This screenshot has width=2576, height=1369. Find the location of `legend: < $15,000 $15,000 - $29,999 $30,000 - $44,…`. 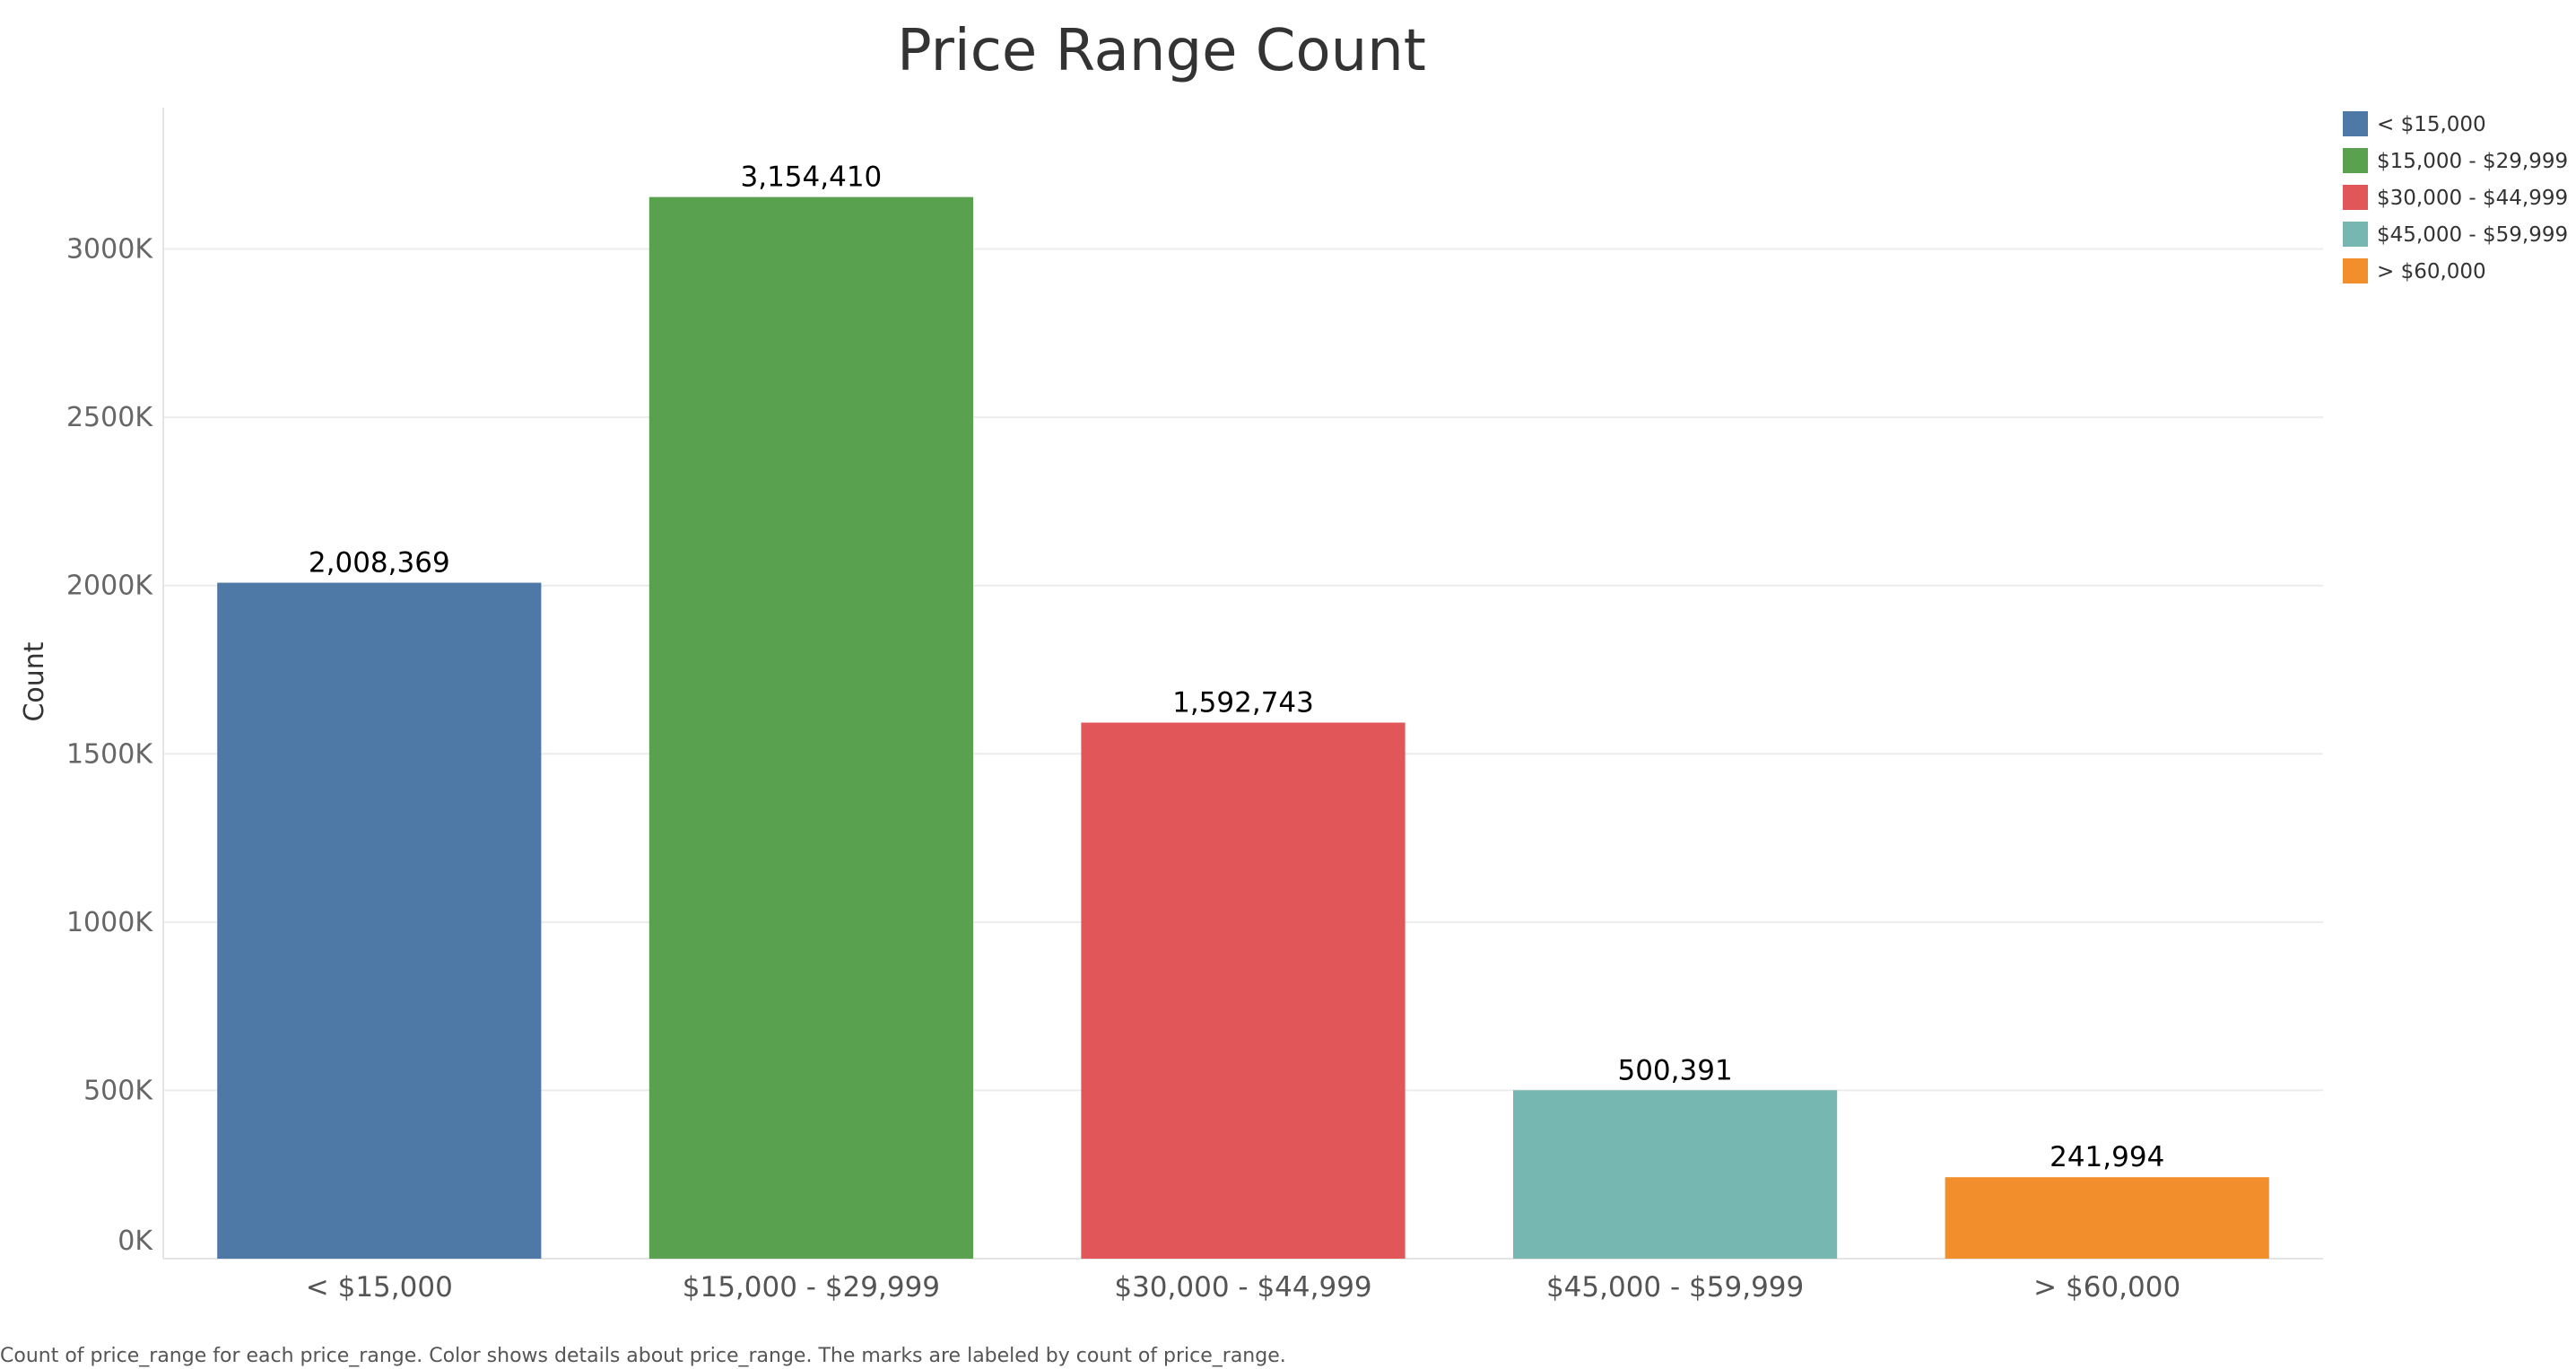

legend: < $15,000 $15,000 - $29,999 $30,000 - $44,… is located at coordinates (2455, 197).